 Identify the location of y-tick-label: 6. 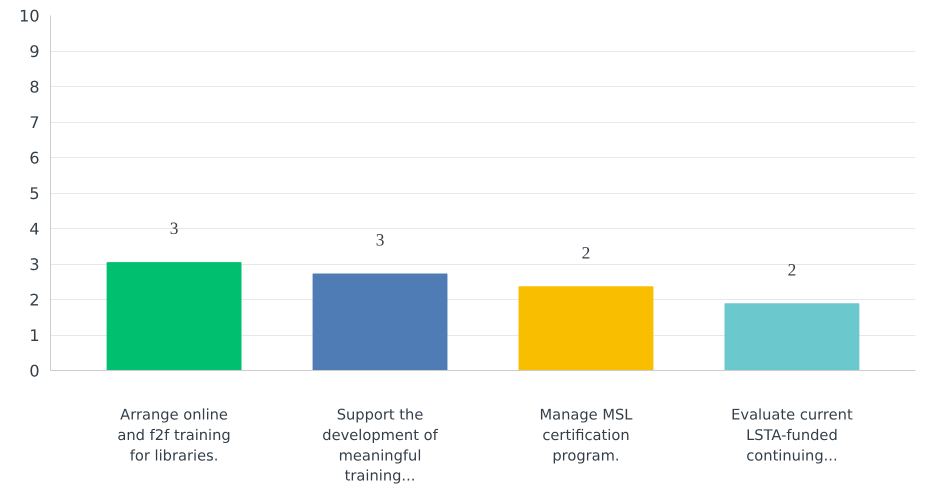
(34, 158).